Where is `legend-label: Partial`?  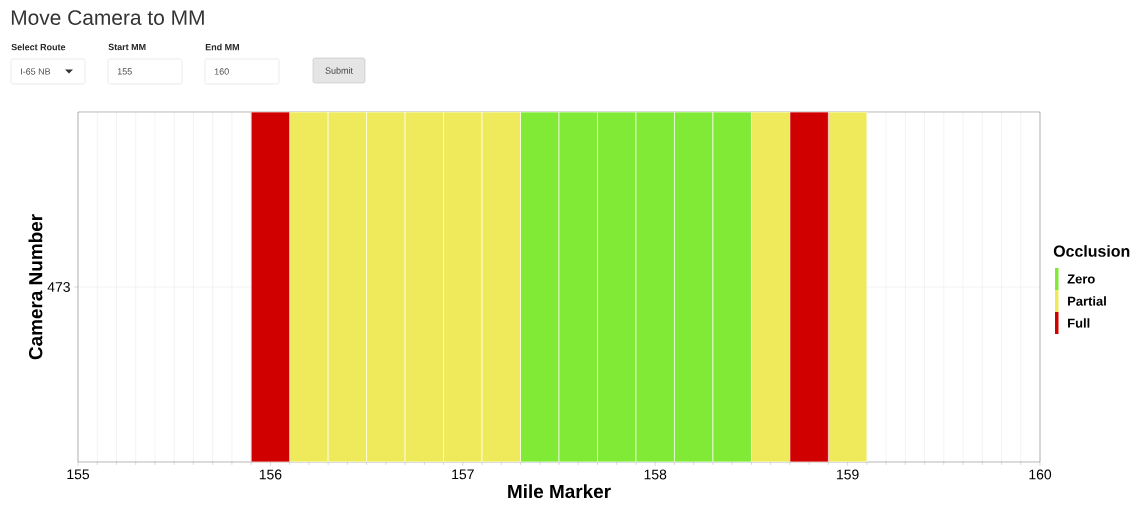
legend-label: Partial is located at coordinates (1087, 301).